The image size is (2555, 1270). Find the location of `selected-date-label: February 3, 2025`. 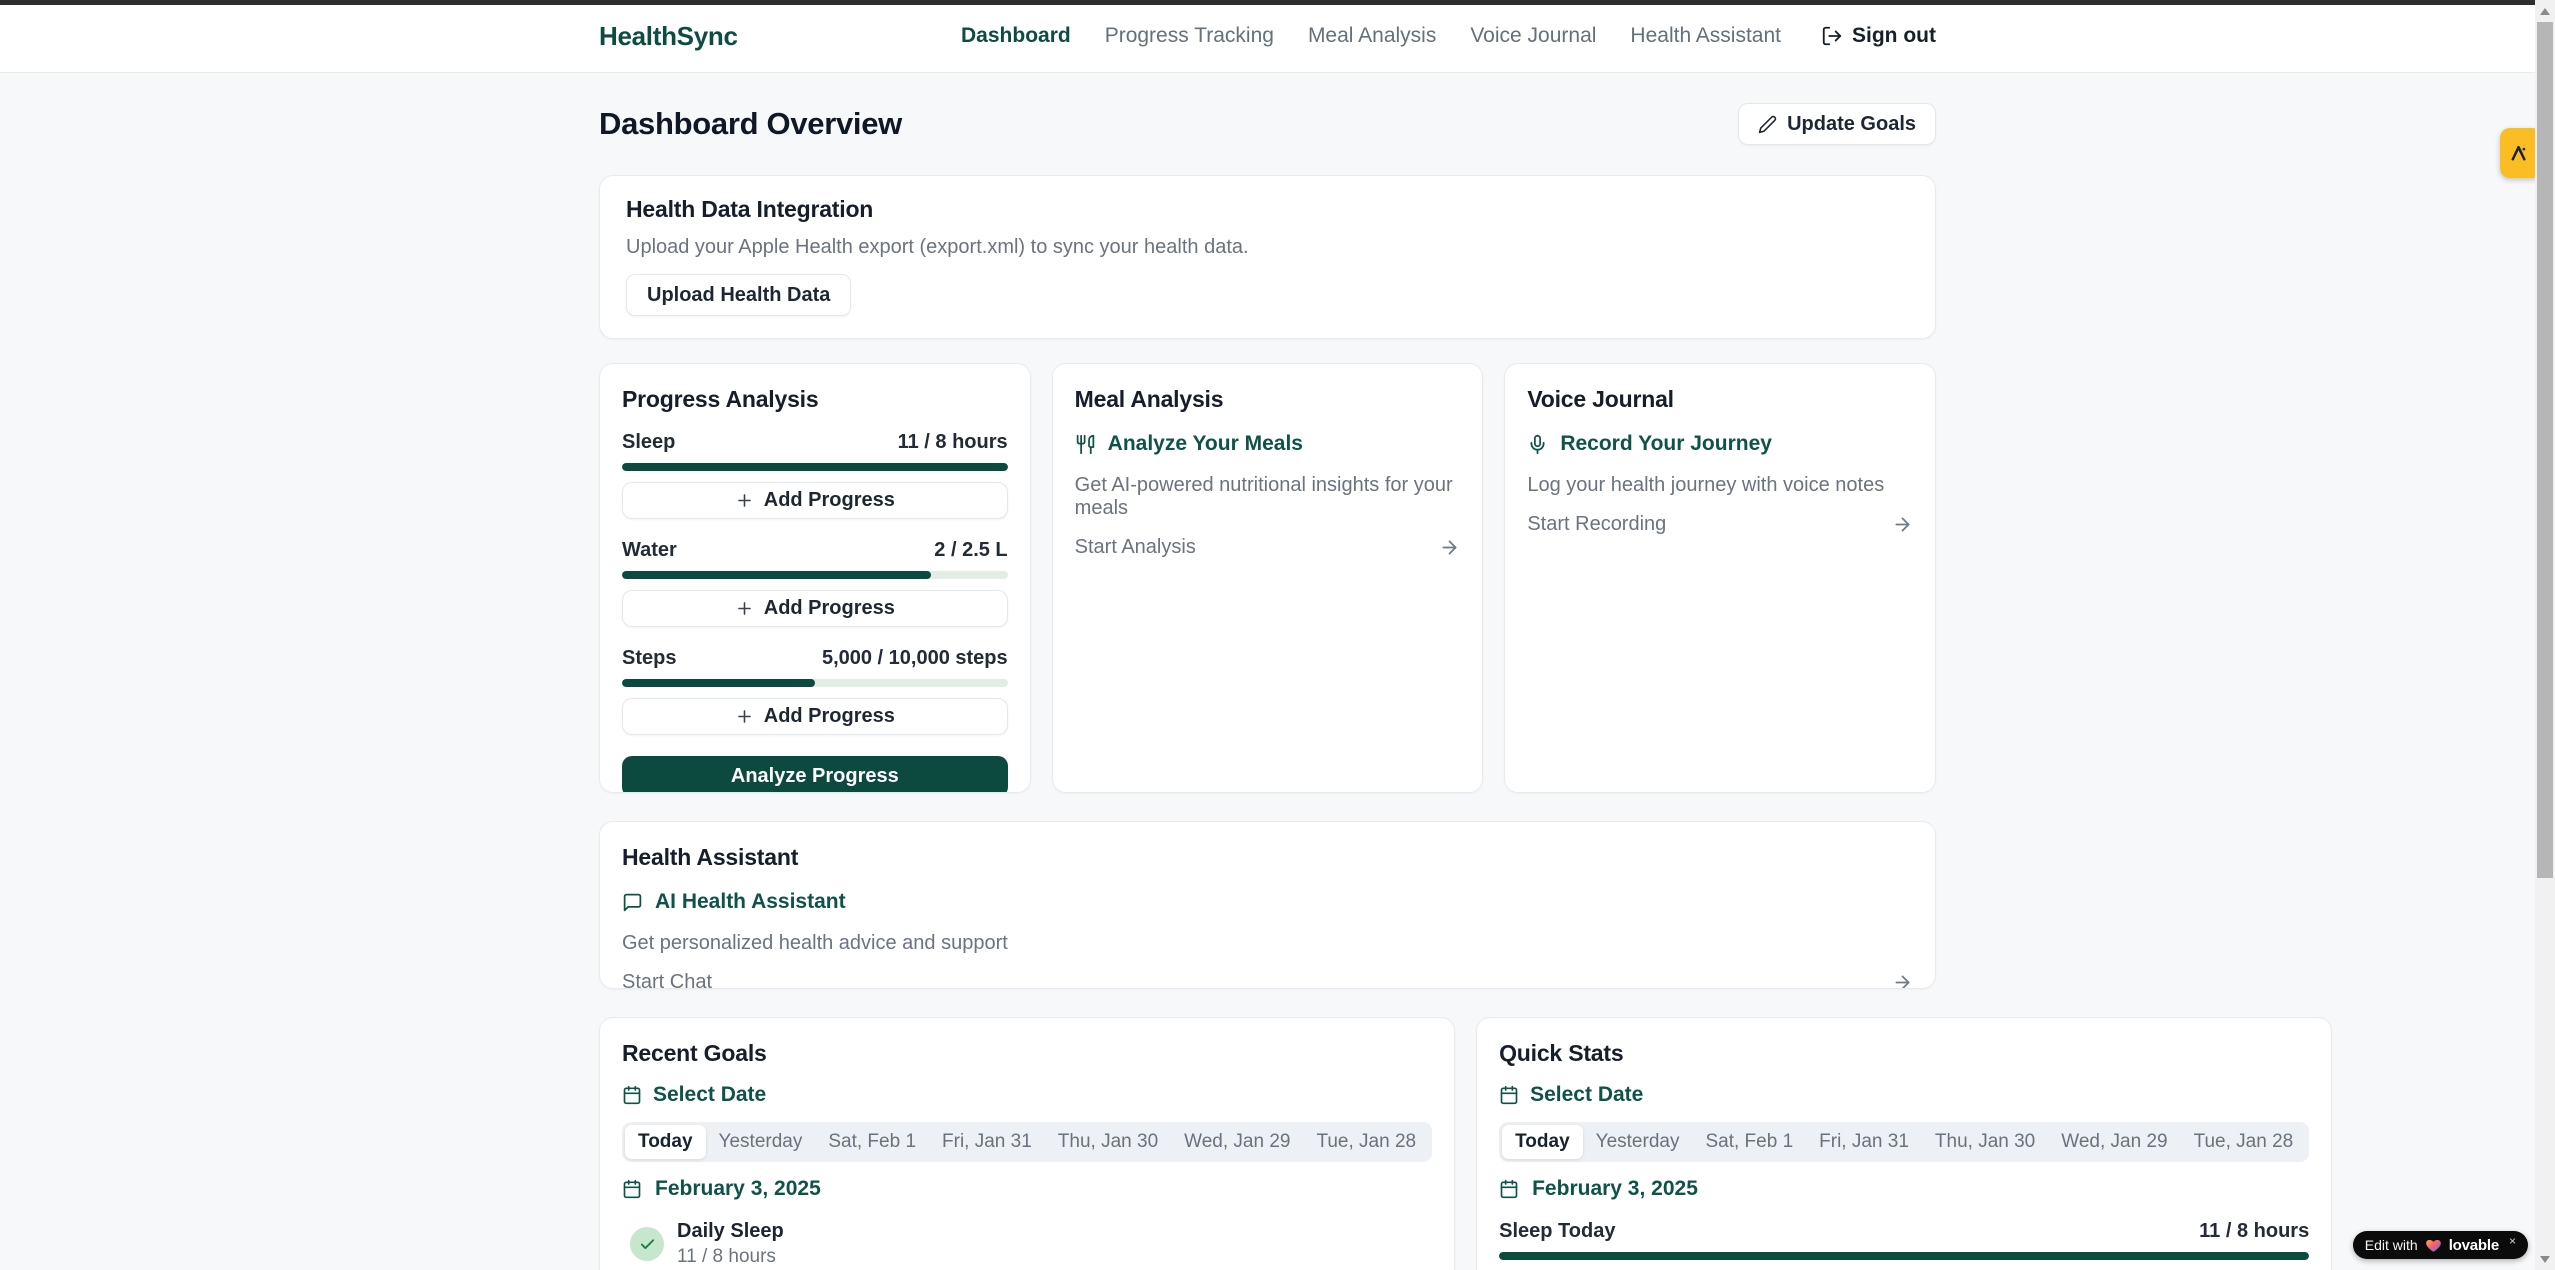

selected-date-label: February 3, 2025 is located at coordinates (1615, 1188).